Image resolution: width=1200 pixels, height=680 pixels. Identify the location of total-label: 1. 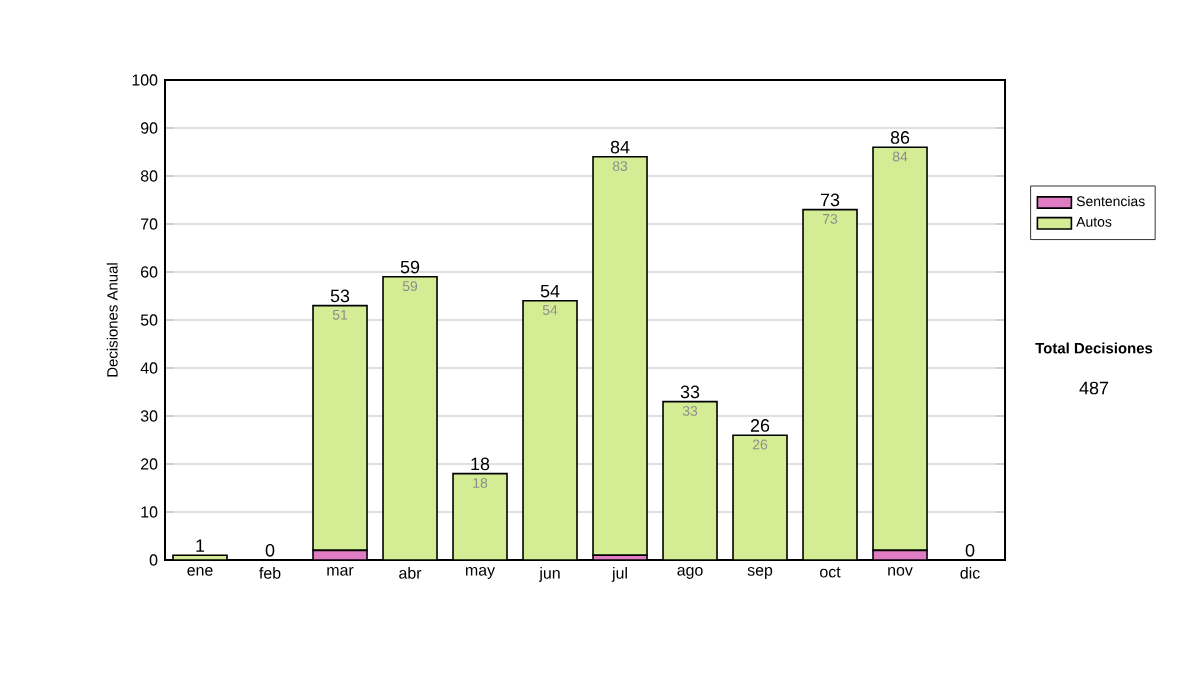
(200, 545).